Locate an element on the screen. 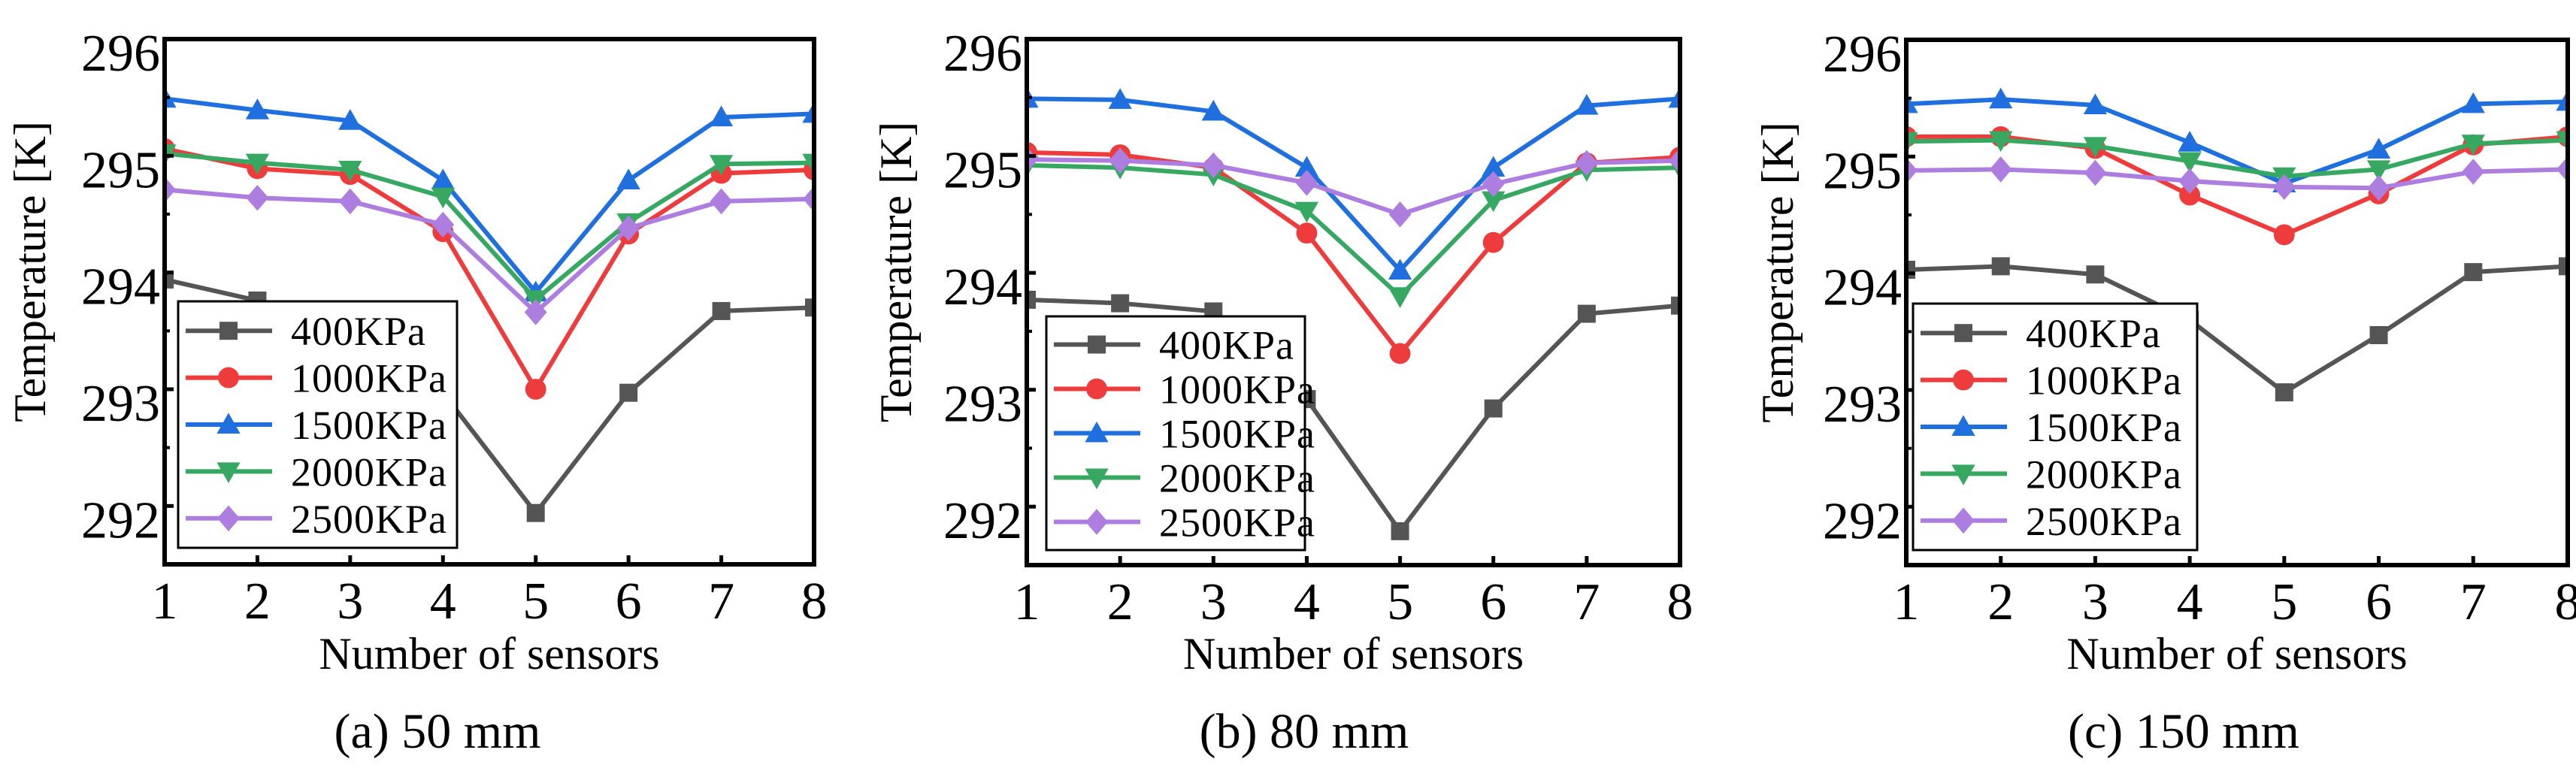  y-tick-label: 293 is located at coordinates (120, 404).